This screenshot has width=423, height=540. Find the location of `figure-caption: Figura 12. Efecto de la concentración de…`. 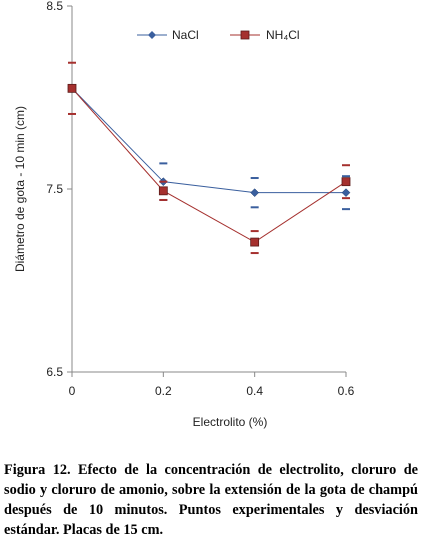

figure-caption: Figura 12. Efecto de la concentración de… is located at coordinates (211, 500).